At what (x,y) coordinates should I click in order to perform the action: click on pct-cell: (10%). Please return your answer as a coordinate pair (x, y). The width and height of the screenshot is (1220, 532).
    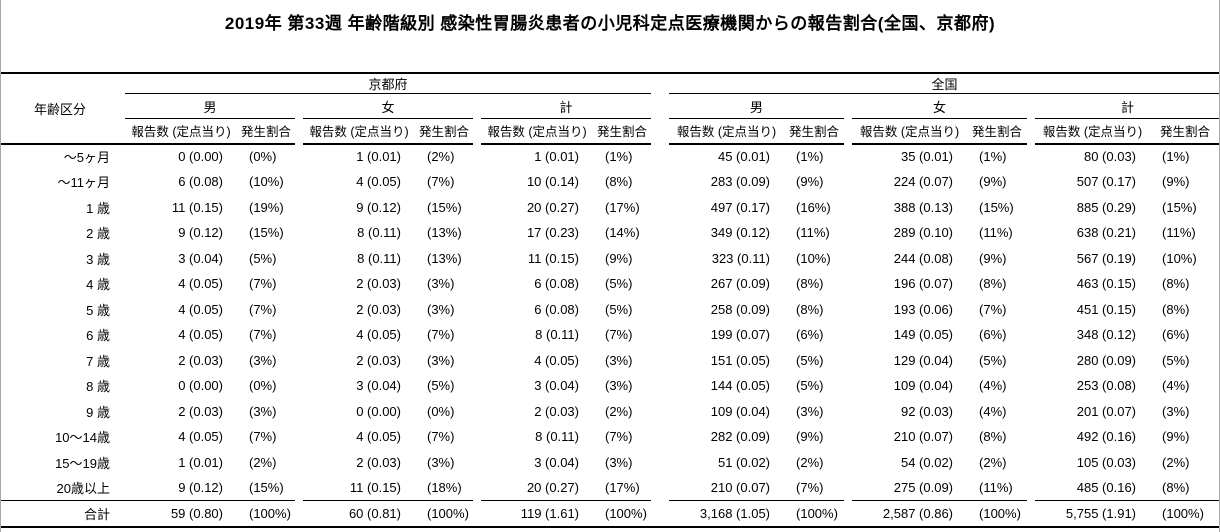
    Looking at the image, I should click on (813, 258).